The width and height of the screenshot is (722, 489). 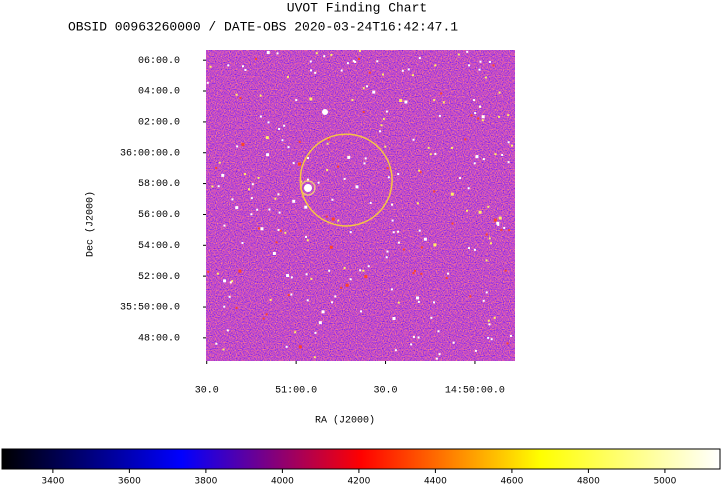 I want to click on x-tick-label: 30.0, so click(x=207, y=391).